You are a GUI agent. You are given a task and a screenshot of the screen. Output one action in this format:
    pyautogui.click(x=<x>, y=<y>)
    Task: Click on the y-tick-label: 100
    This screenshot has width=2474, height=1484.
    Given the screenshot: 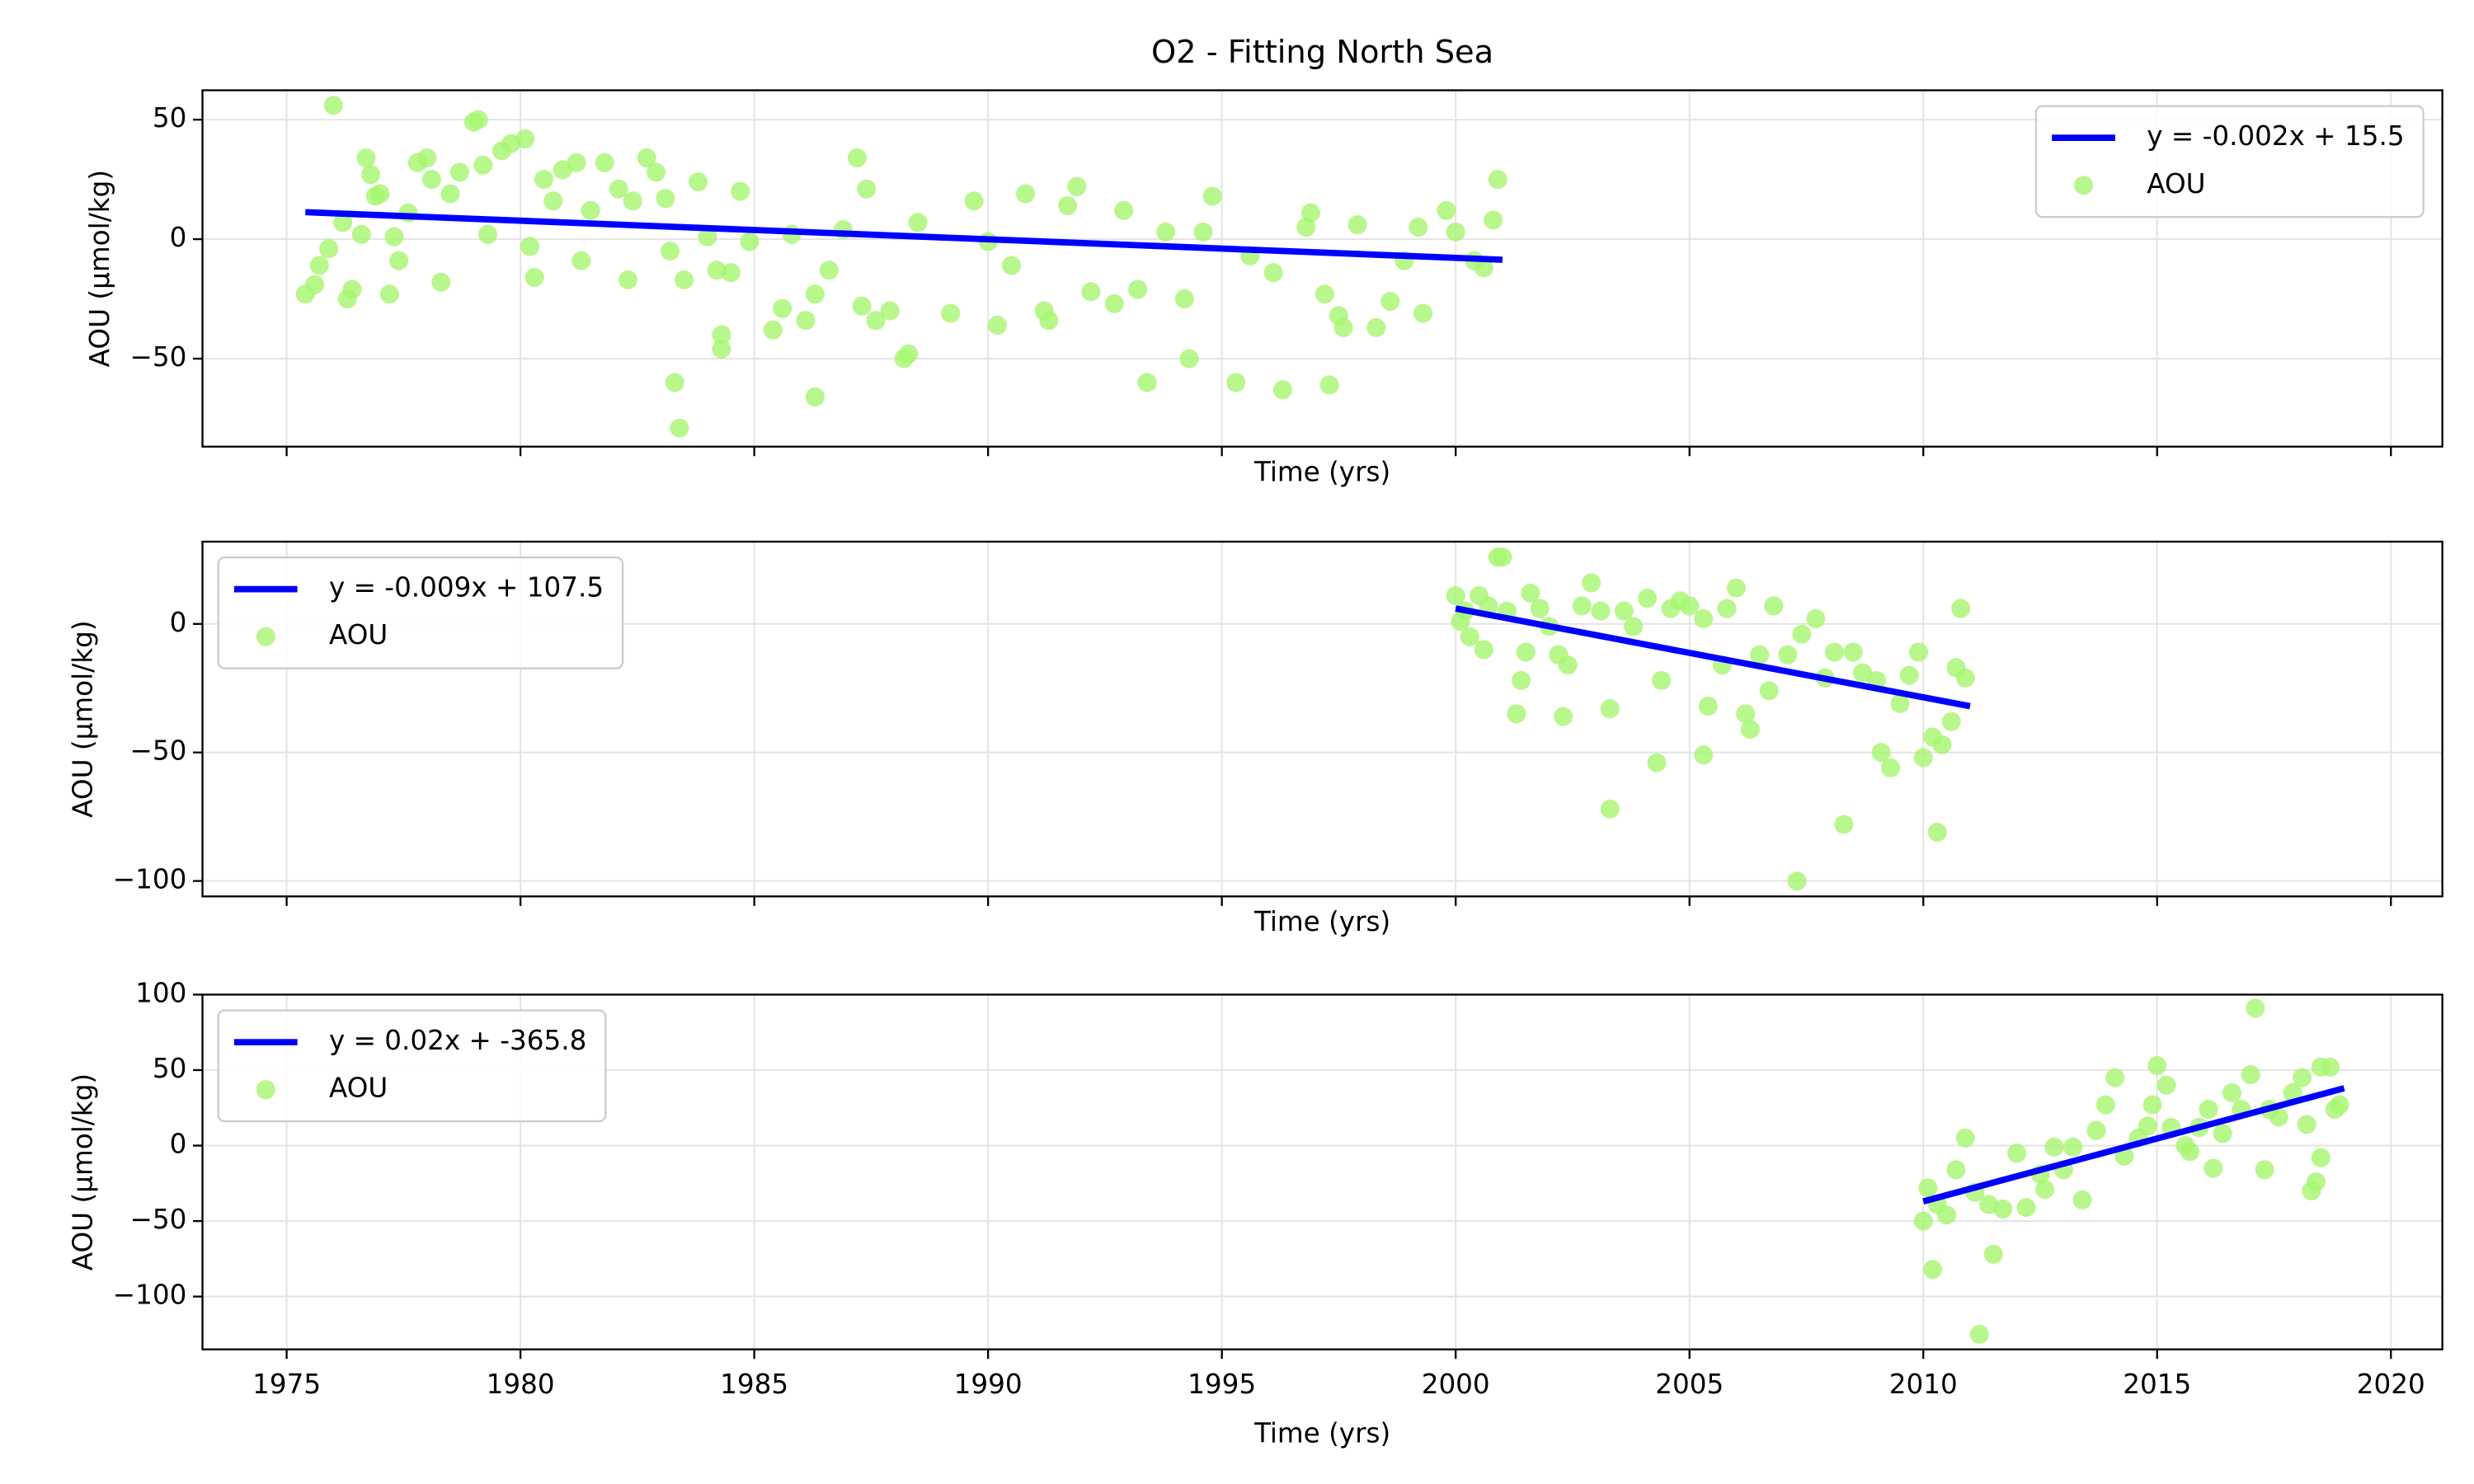 What is the action you would take?
    pyautogui.click(x=160, y=992)
    